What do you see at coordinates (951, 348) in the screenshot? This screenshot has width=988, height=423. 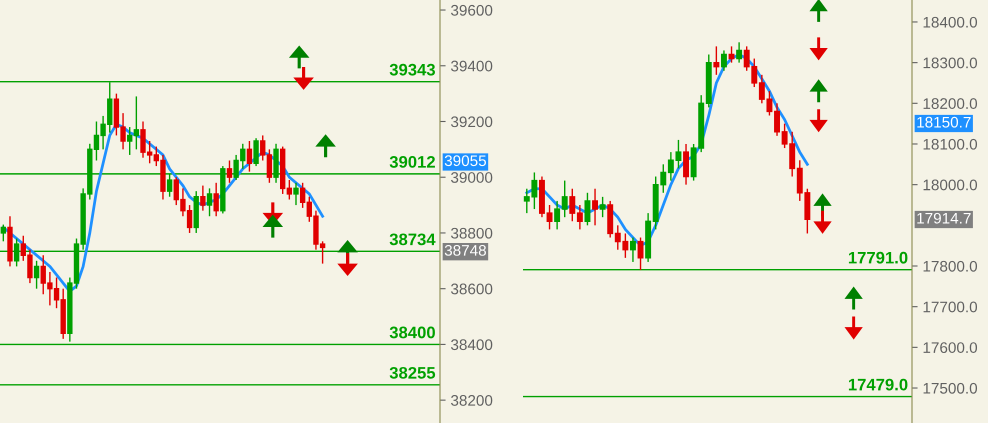 I see `y-tick-label: 17600.0` at bounding box center [951, 348].